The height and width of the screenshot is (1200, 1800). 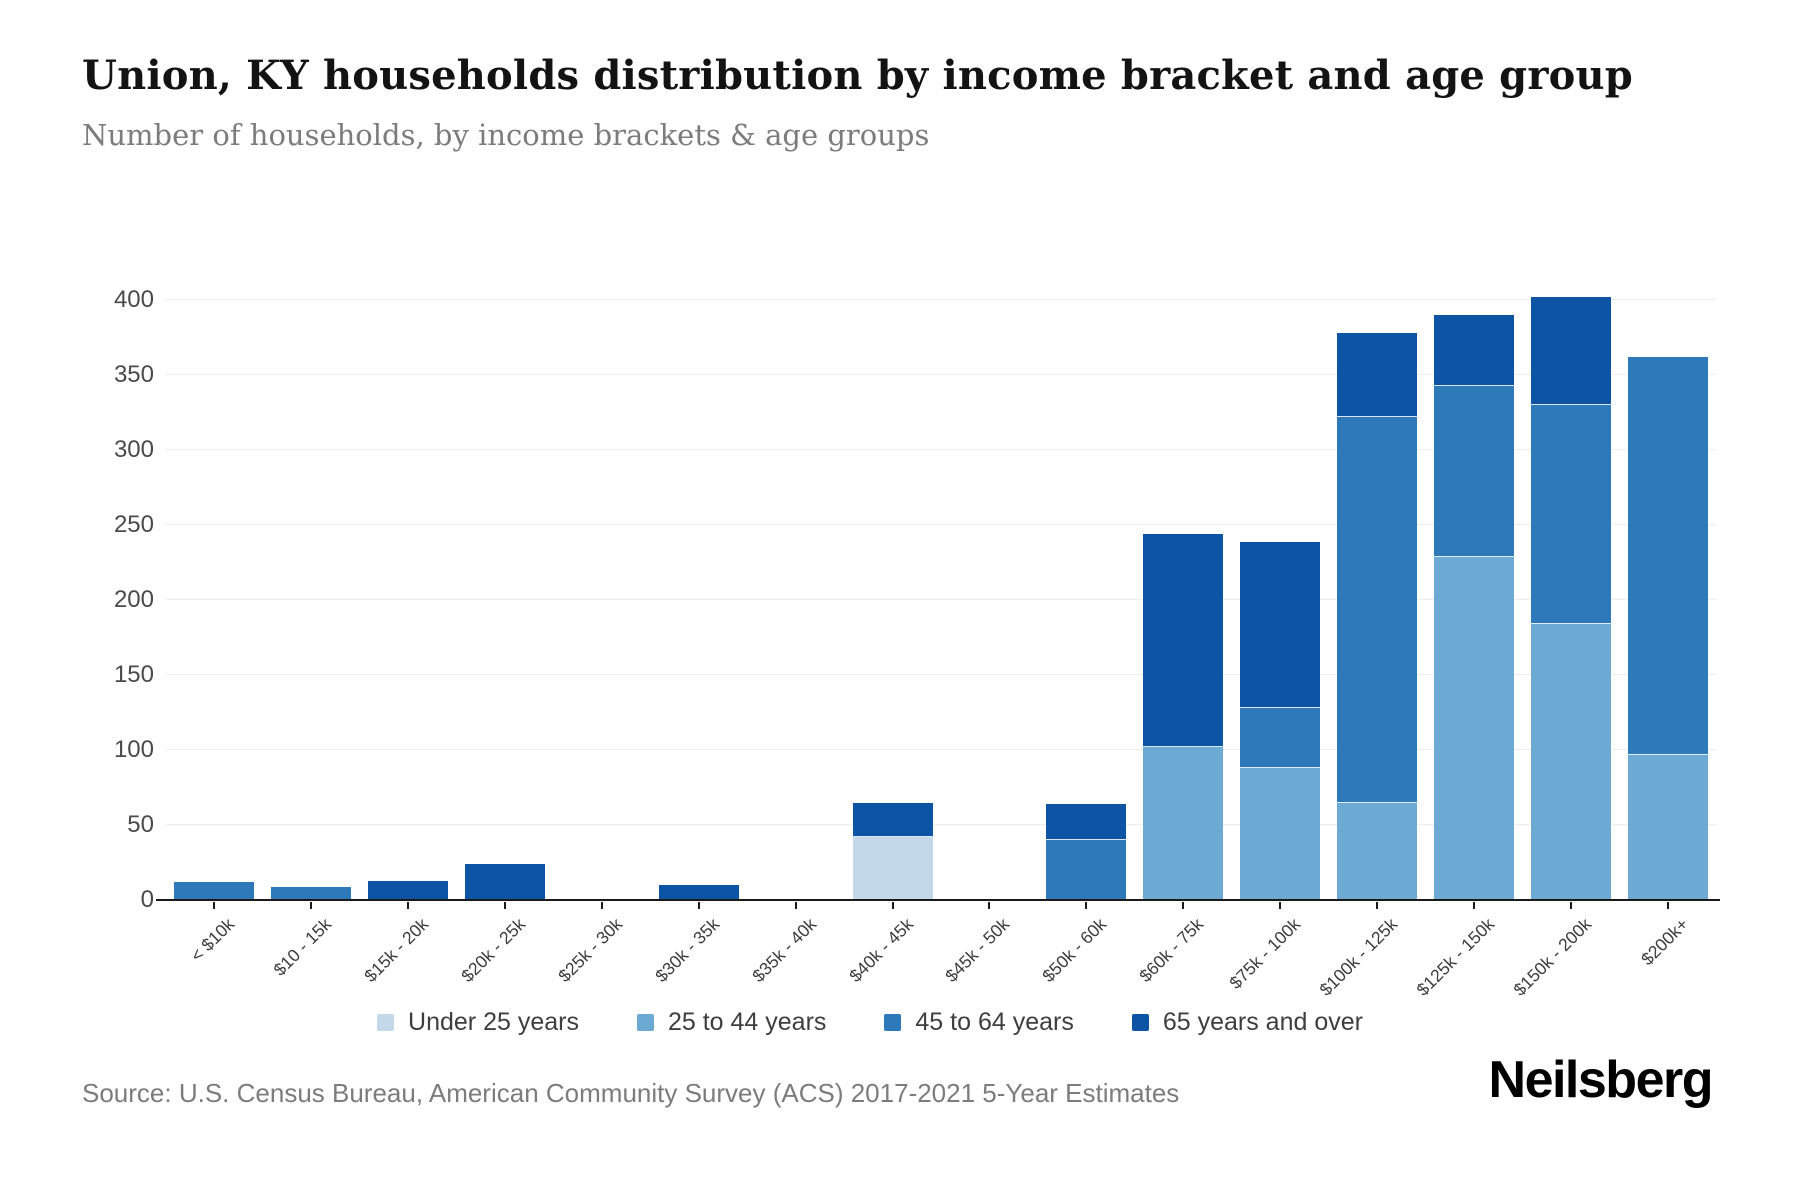 What do you see at coordinates (140, 824) in the screenshot?
I see `y-axis-tick-label: 50` at bounding box center [140, 824].